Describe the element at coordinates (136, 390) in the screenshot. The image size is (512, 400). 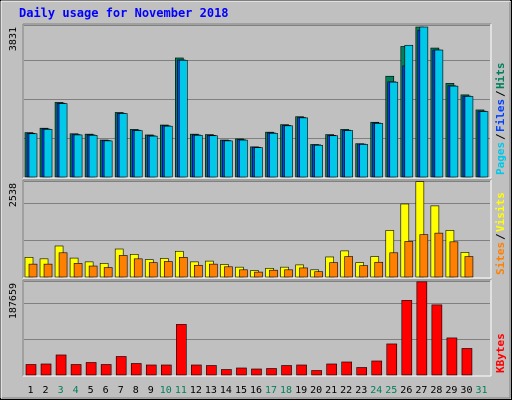
I see `x-tick-label-day-8: 8` at that location.